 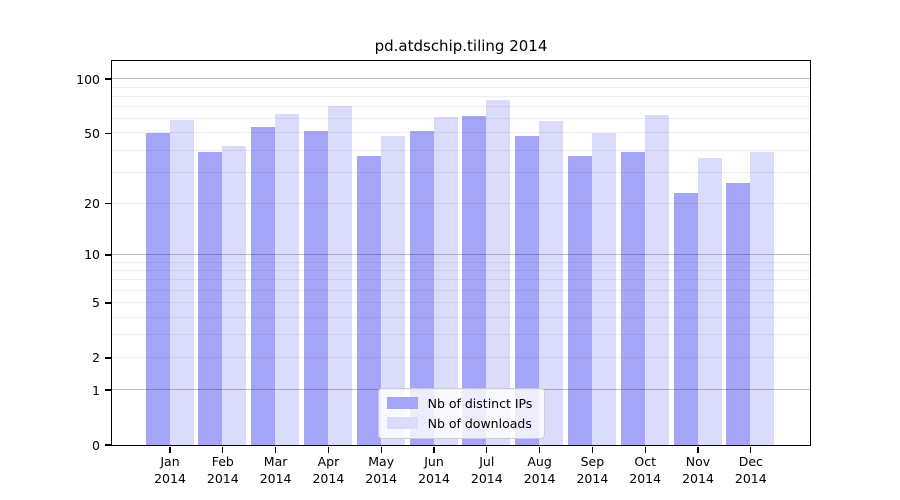 I want to click on chart-title: pd.atdschip.tiling 2014, so click(x=461, y=46).